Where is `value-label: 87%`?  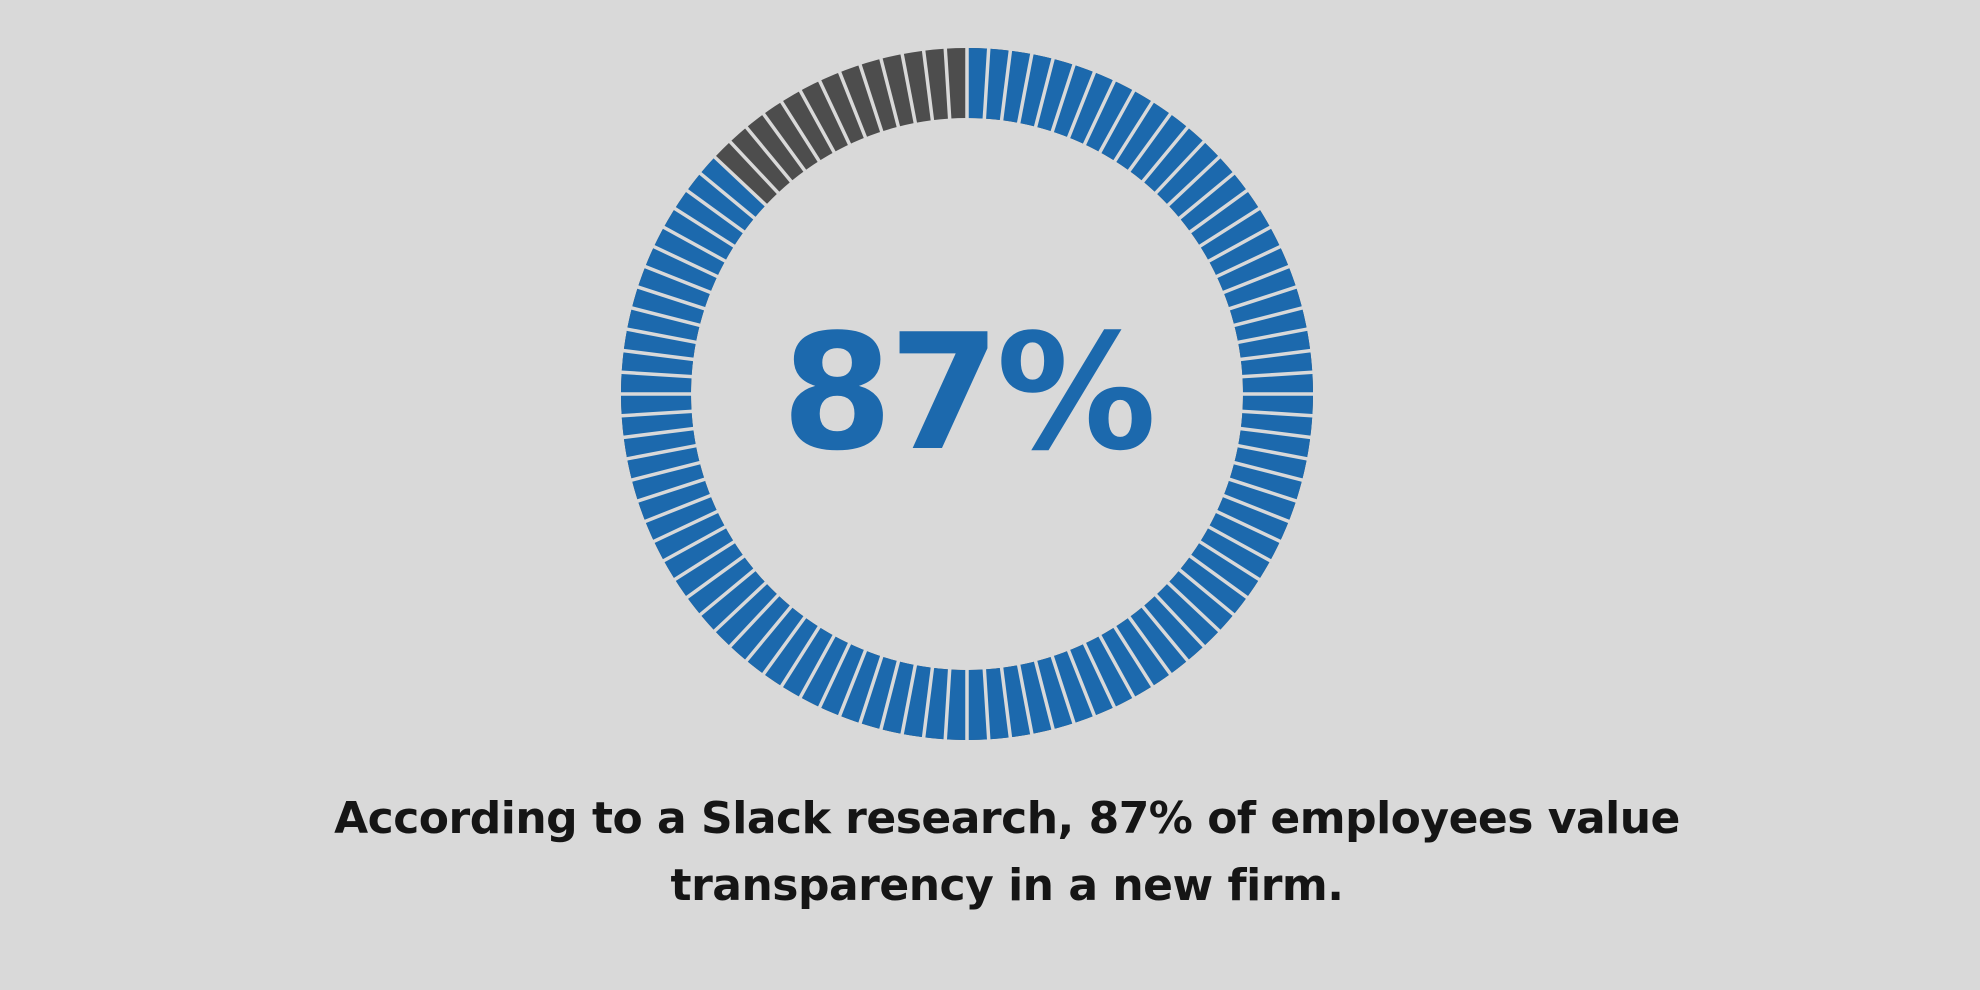
value-label: 87% is located at coordinates (967, 392).